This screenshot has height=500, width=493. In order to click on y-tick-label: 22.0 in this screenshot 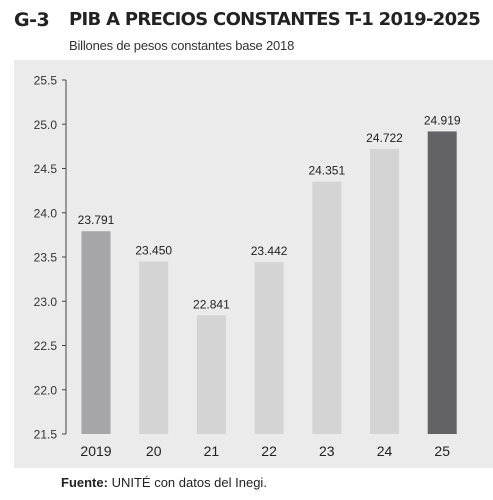, I will do `click(46, 390)`.